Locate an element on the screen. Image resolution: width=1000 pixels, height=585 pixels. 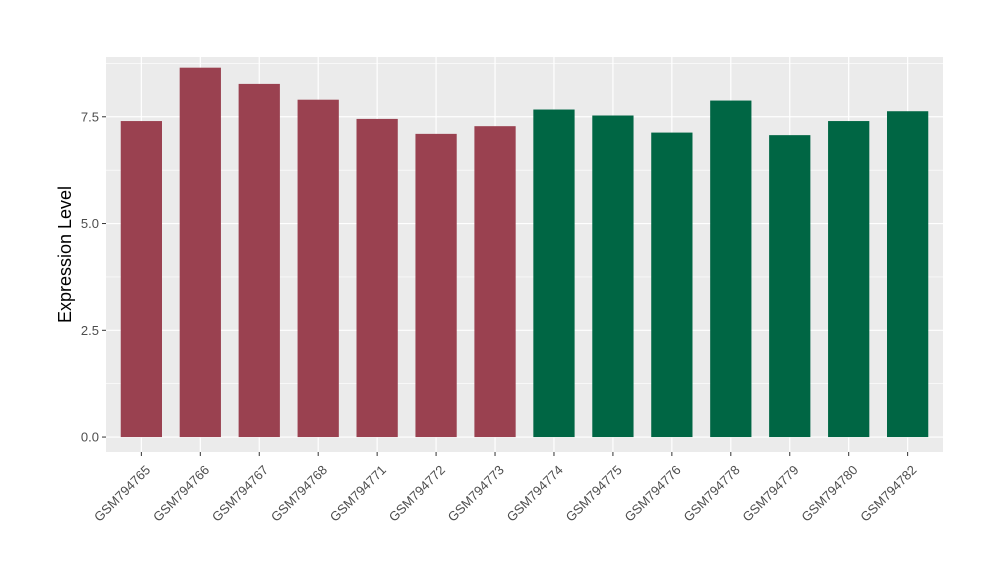
y-axis: 0.0 2.5 5.0 7.5 is located at coordinates (93, 277).